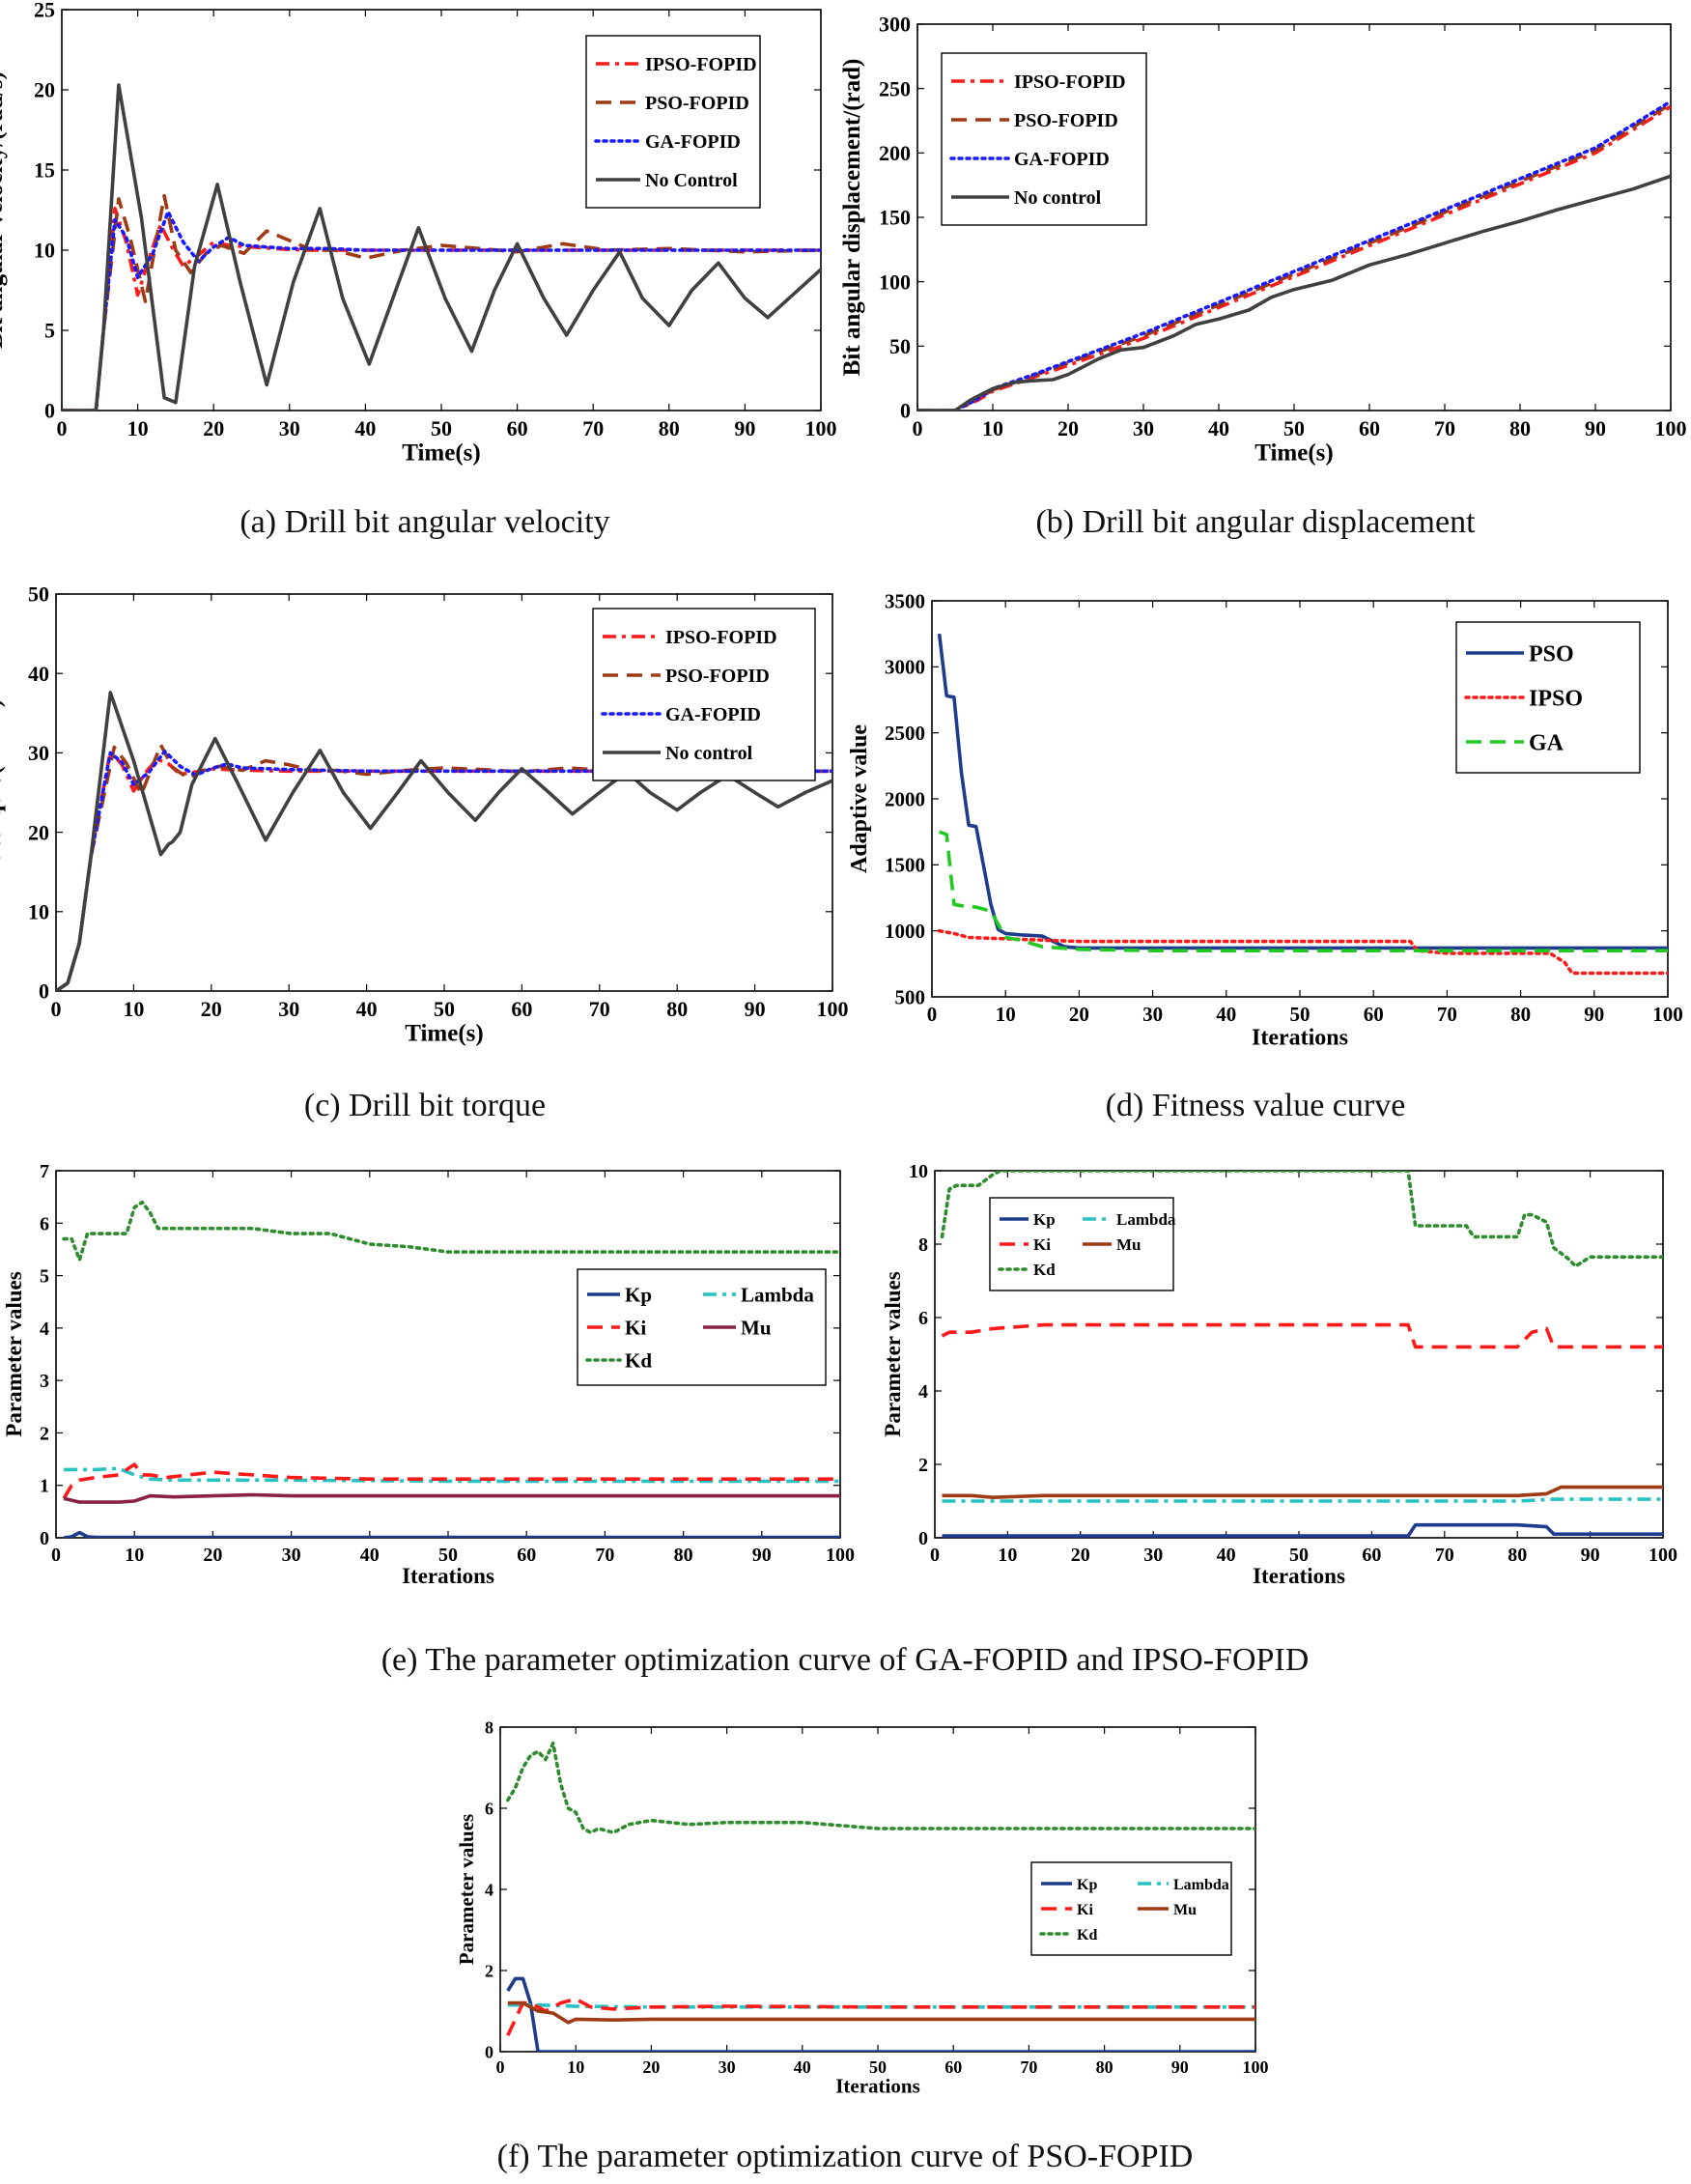 The height and width of the screenshot is (2184, 1691). I want to click on y-tick-label: 2000, so click(905, 799).